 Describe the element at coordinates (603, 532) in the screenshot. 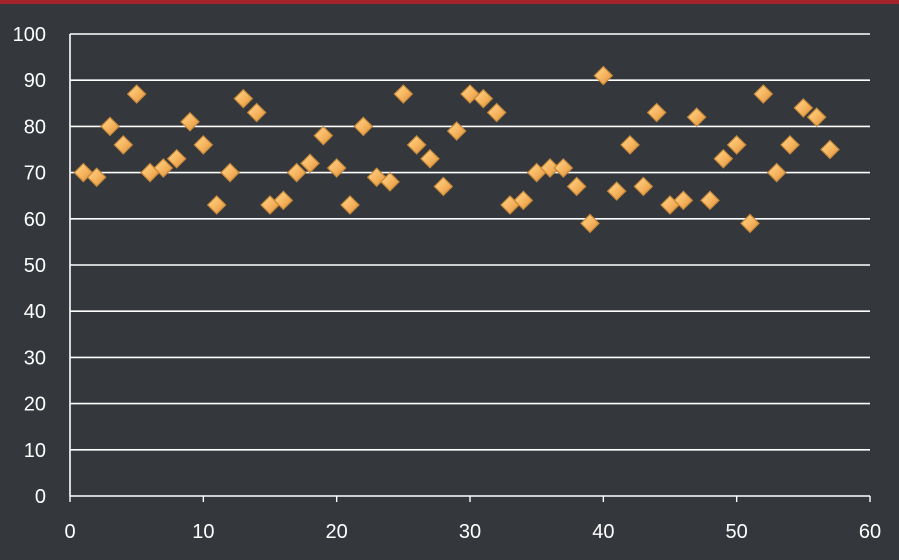

I see `x-tick-label: 40` at that location.